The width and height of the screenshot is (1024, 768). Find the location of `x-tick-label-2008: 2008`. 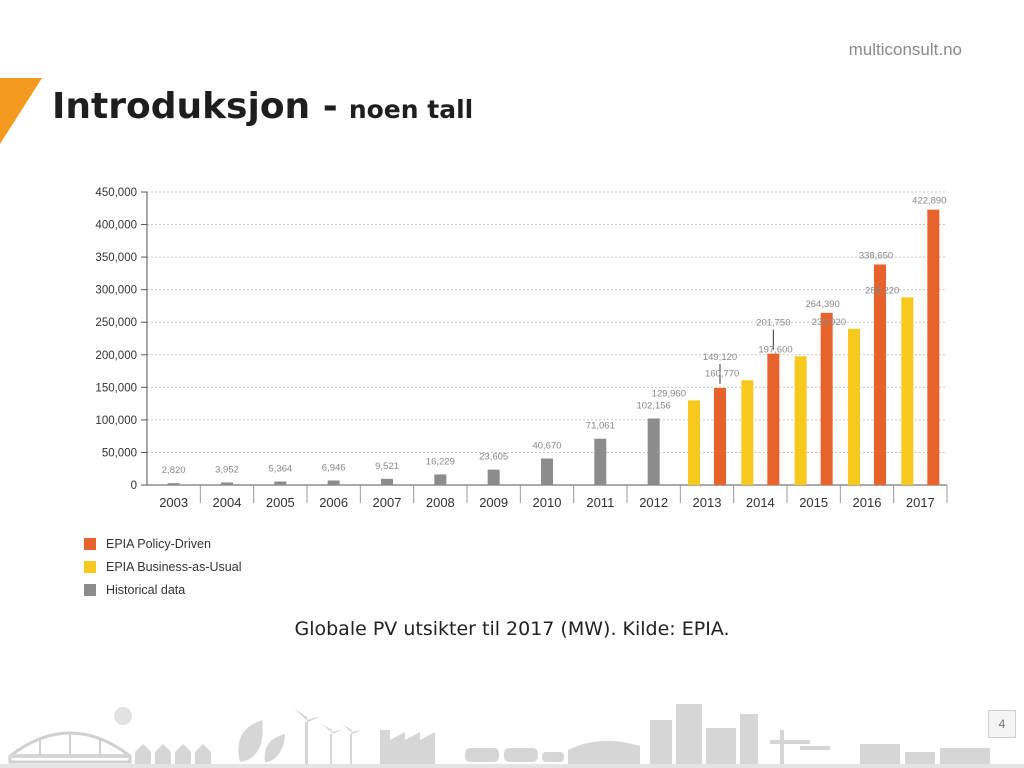

x-tick-label-2008: 2008 is located at coordinates (440, 502).